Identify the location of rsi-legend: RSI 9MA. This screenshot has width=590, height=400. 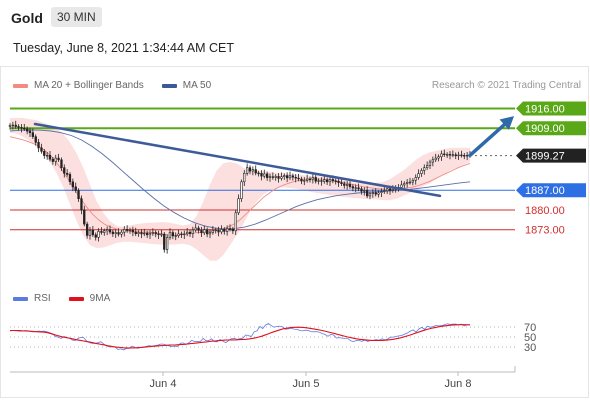
(70, 298).